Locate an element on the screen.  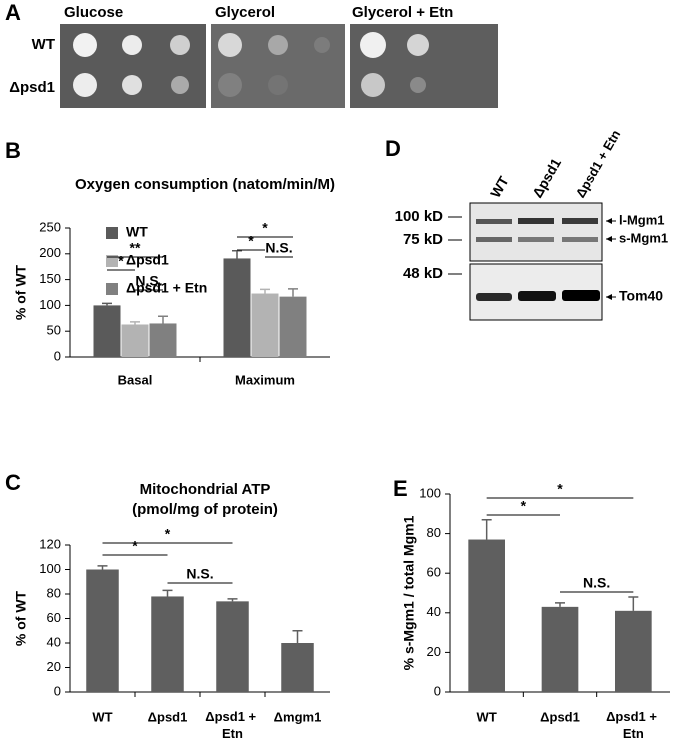
marker-label: 100 kD is located at coordinates (419, 216).